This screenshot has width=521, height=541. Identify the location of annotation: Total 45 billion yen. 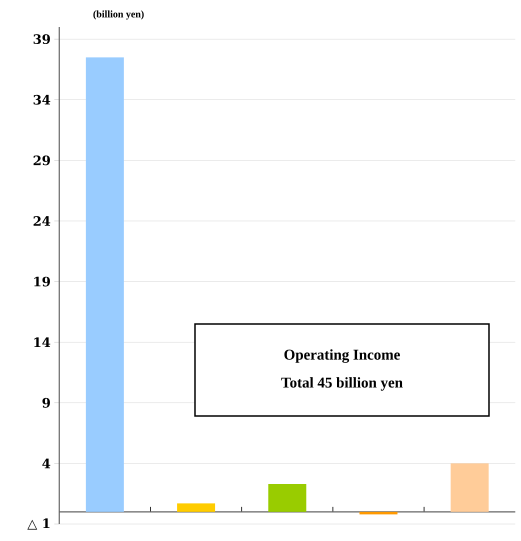
(342, 384).